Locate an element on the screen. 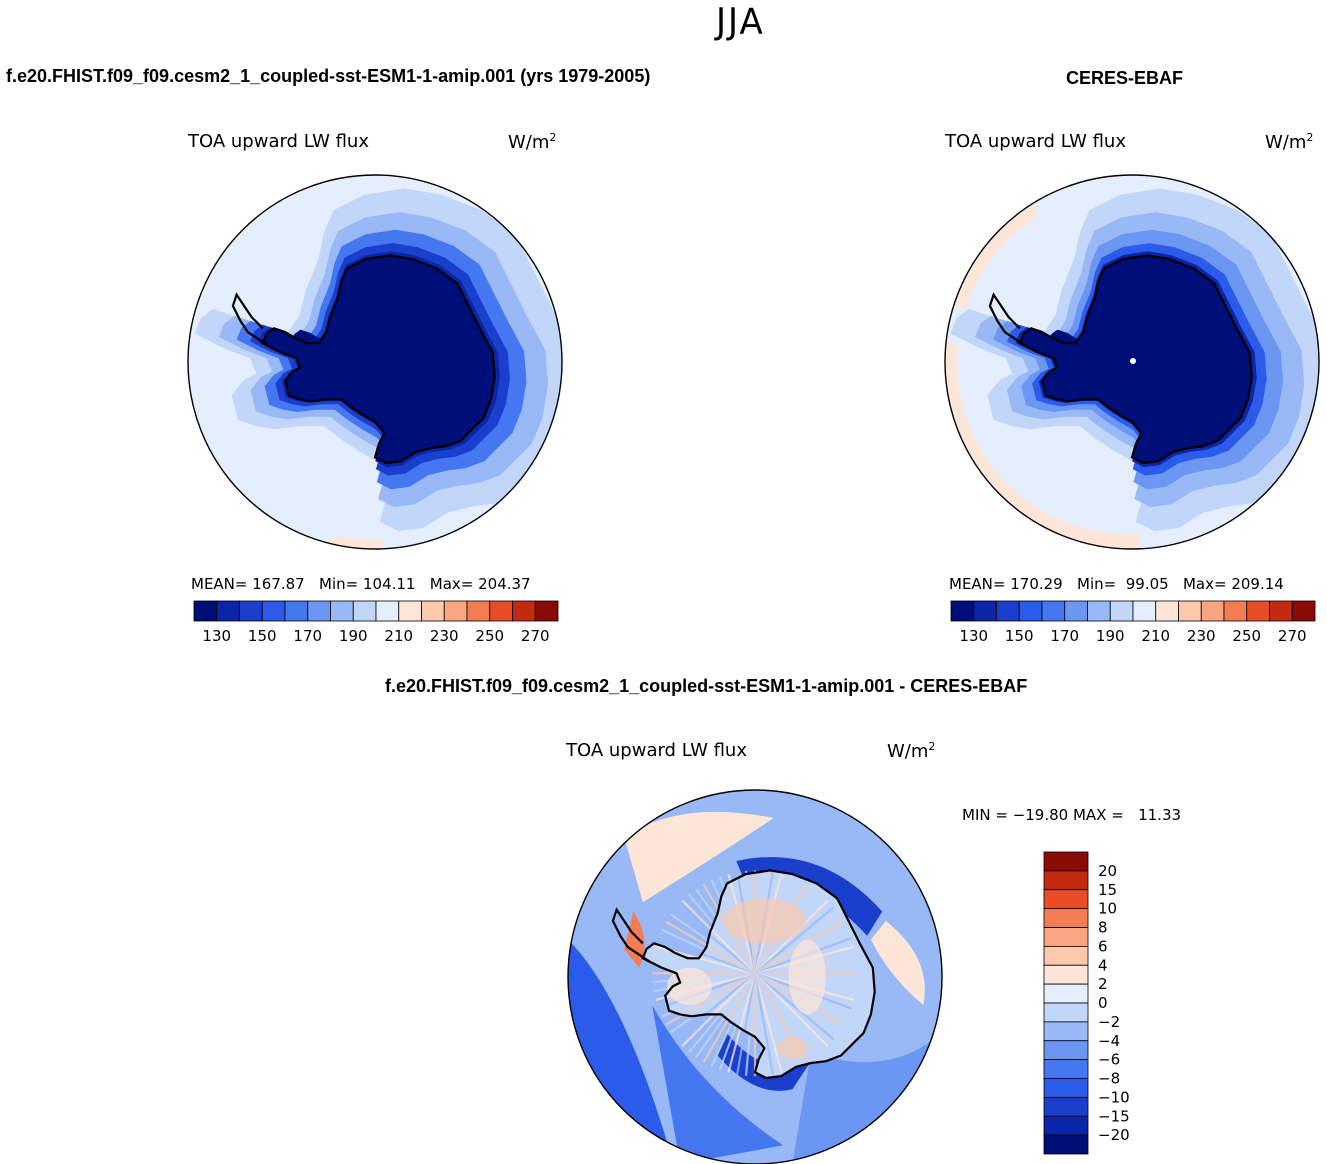 This screenshot has width=1327, height=1164. diff-colorbar-label: 2 is located at coordinates (1103, 984).